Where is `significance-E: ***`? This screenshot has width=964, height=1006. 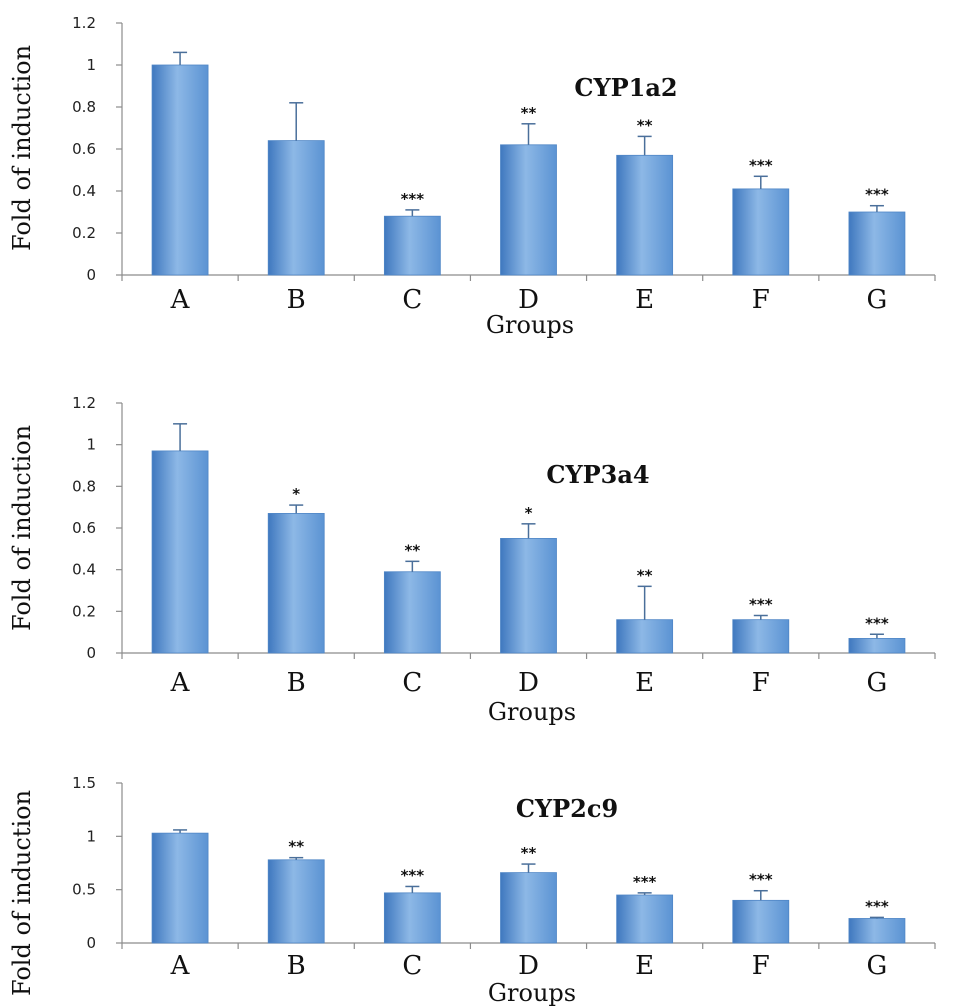 significance-E: *** is located at coordinates (645, 882).